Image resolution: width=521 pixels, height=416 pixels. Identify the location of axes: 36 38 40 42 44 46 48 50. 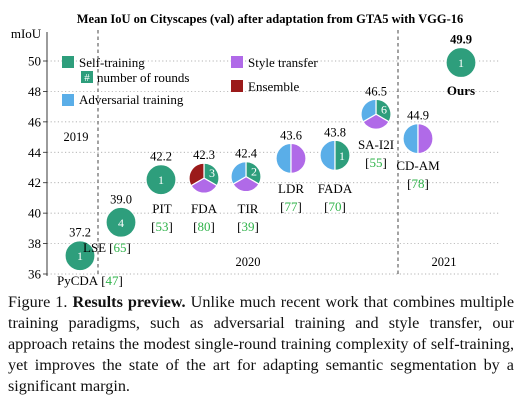
(38, 157).